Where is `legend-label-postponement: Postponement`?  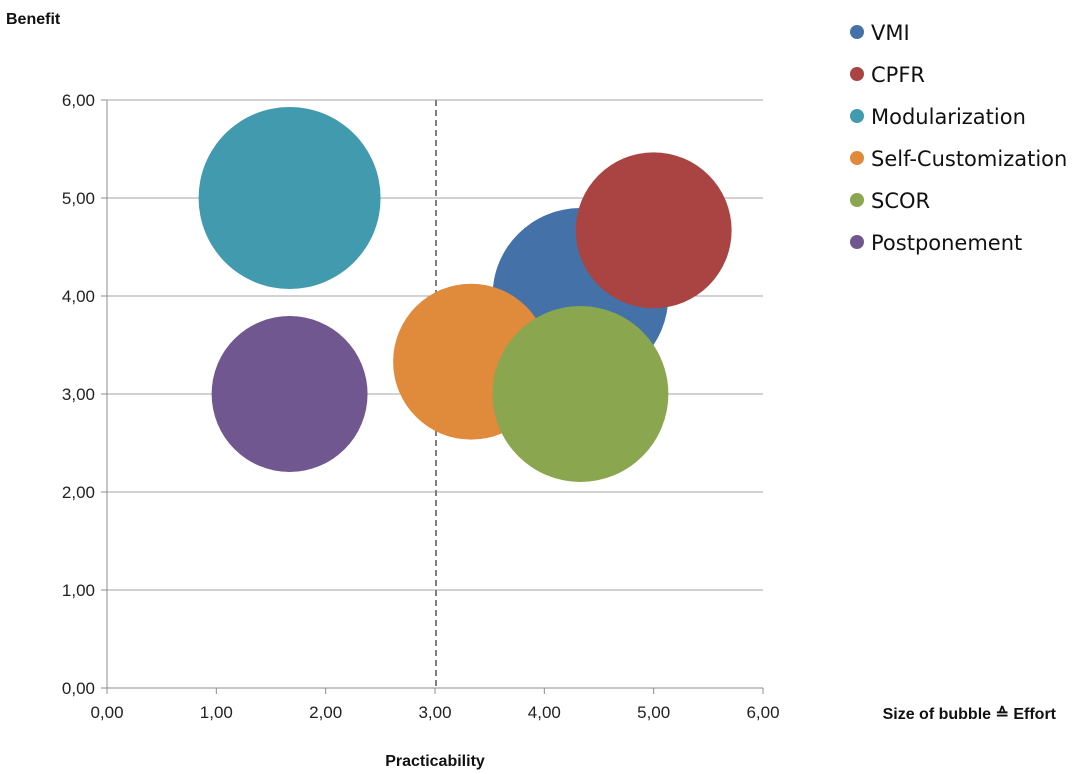
legend-label-postponement: Postponement is located at coordinates (946, 243).